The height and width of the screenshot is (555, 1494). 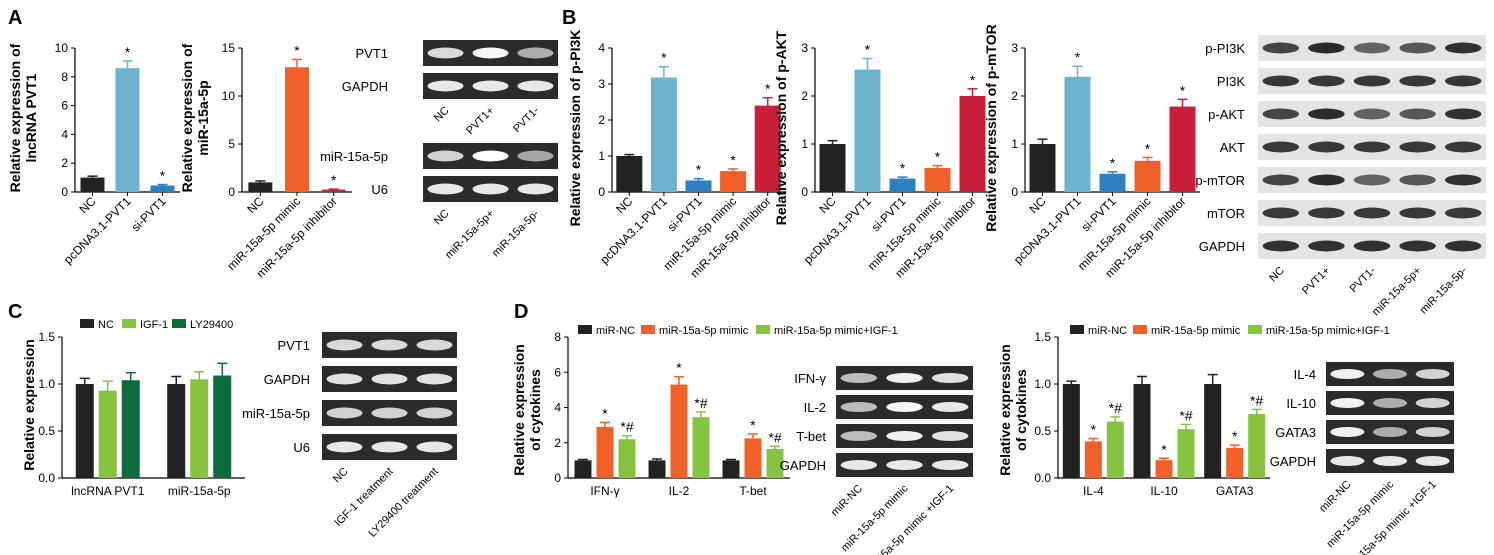 What do you see at coordinates (601, 120) in the screenshot?
I see `y-tick-label: 2` at bounding box center [601, 120].